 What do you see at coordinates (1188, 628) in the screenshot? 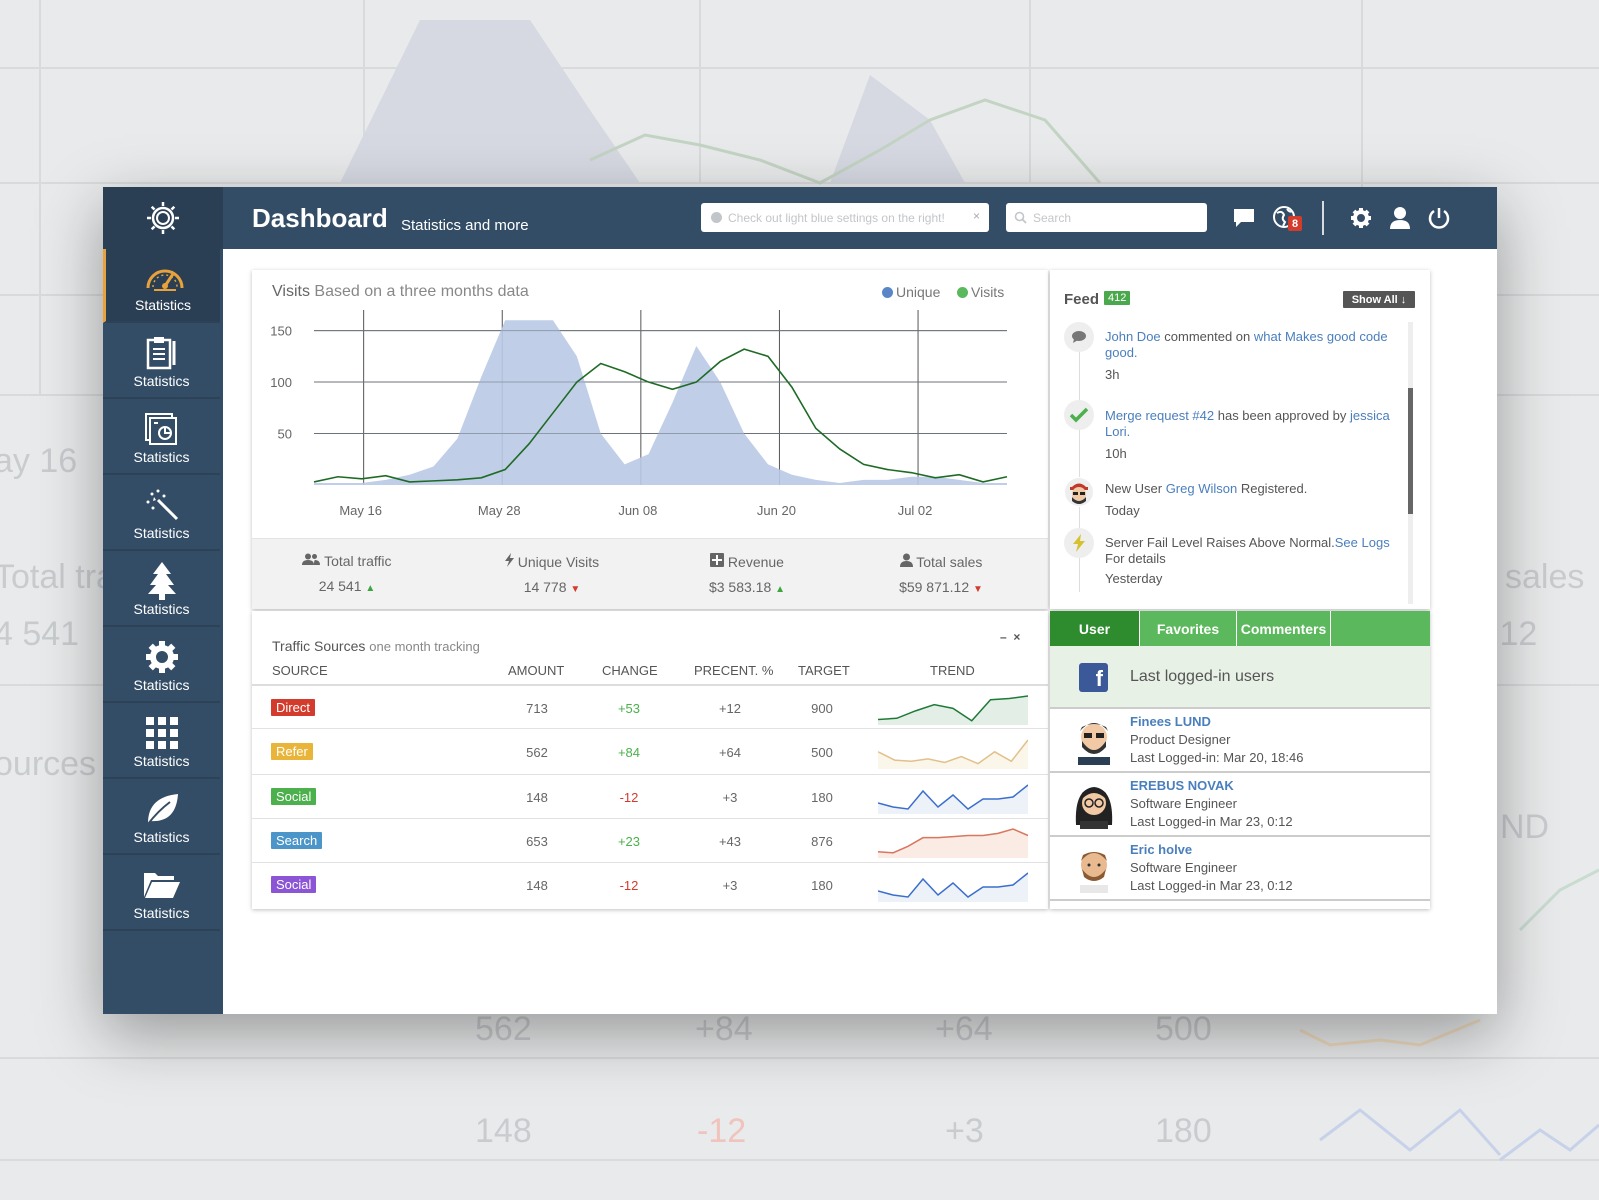
I see `tab-favorites: Favorites` at bounding box center [1188, 628].